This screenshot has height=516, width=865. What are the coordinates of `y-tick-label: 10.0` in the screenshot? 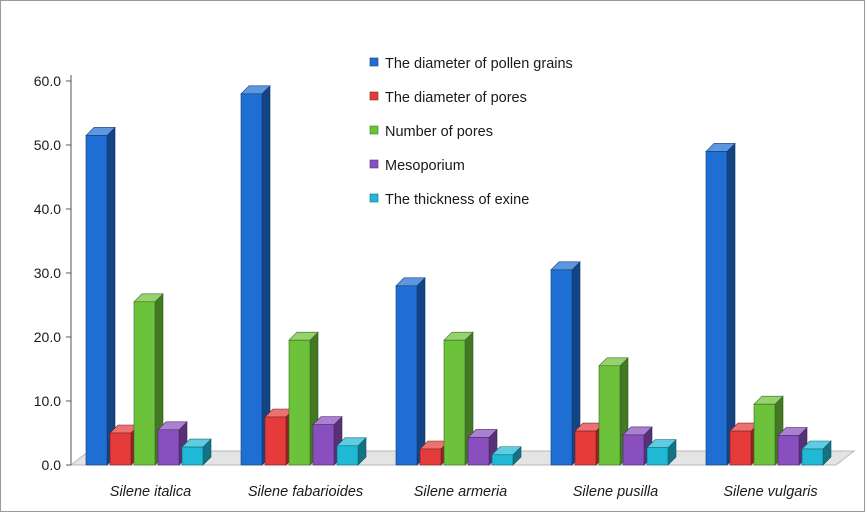 It's located at (47, 401).